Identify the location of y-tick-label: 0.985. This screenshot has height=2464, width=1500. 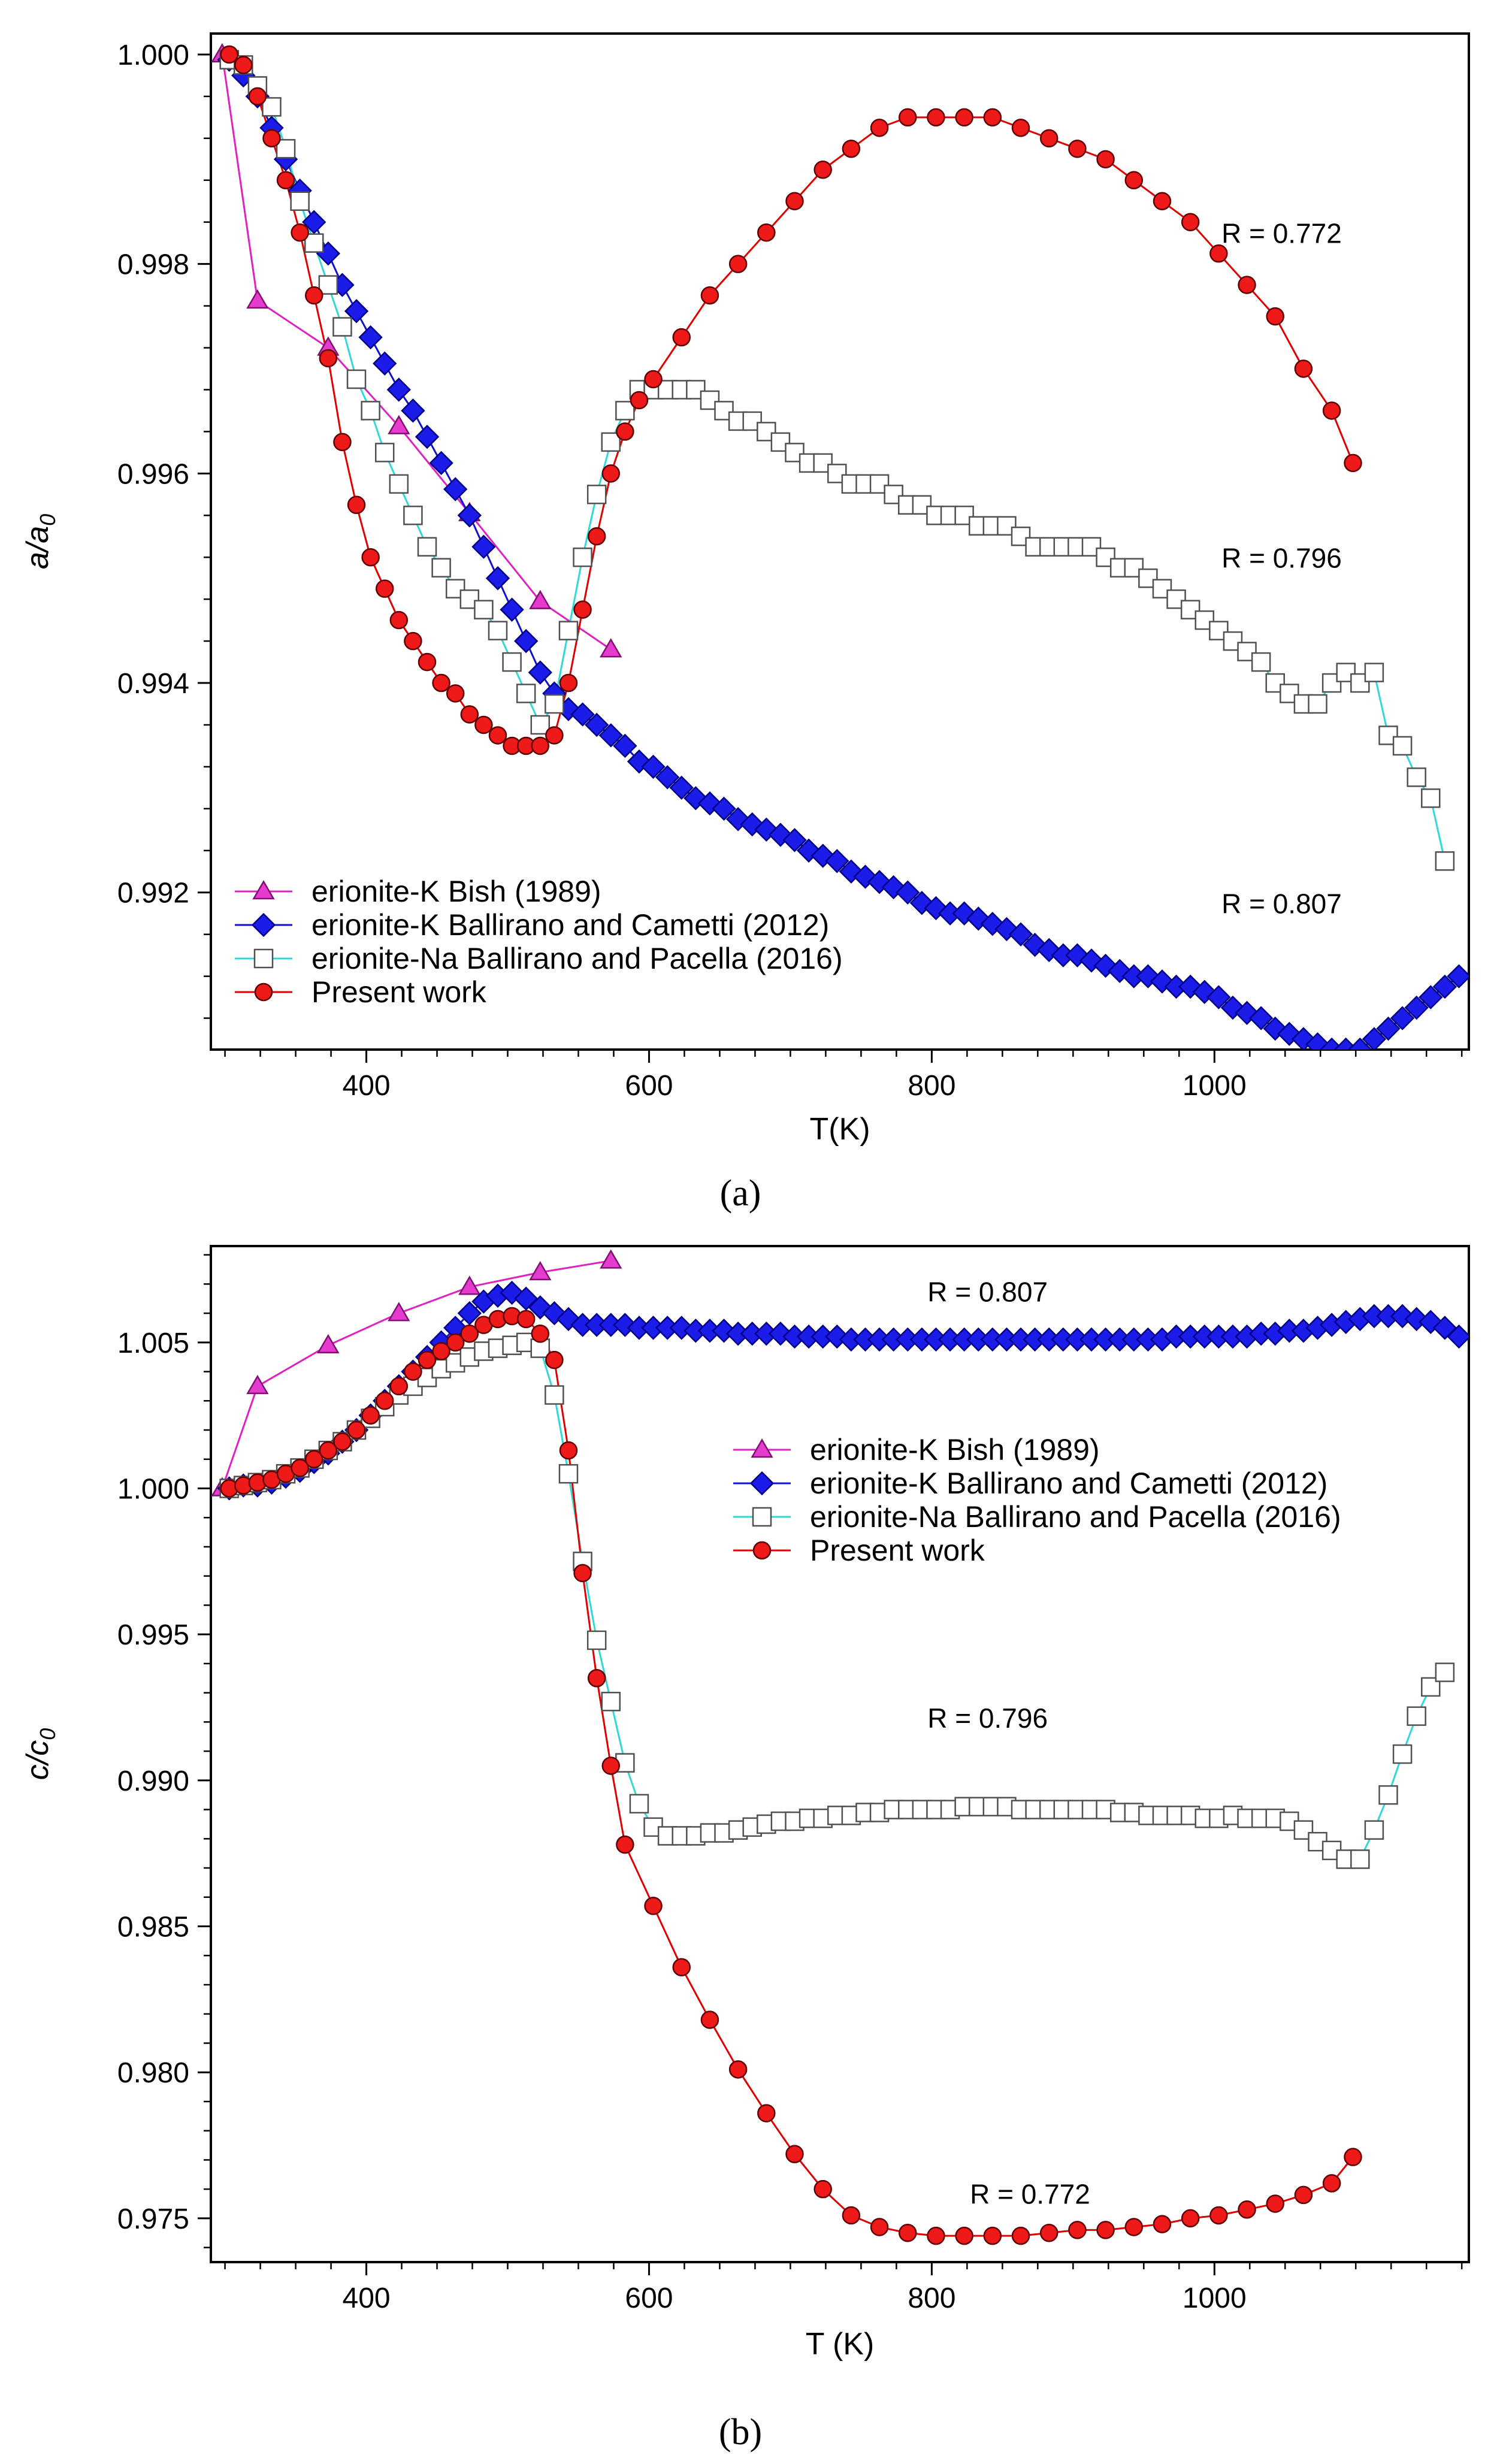
(153, 1927).